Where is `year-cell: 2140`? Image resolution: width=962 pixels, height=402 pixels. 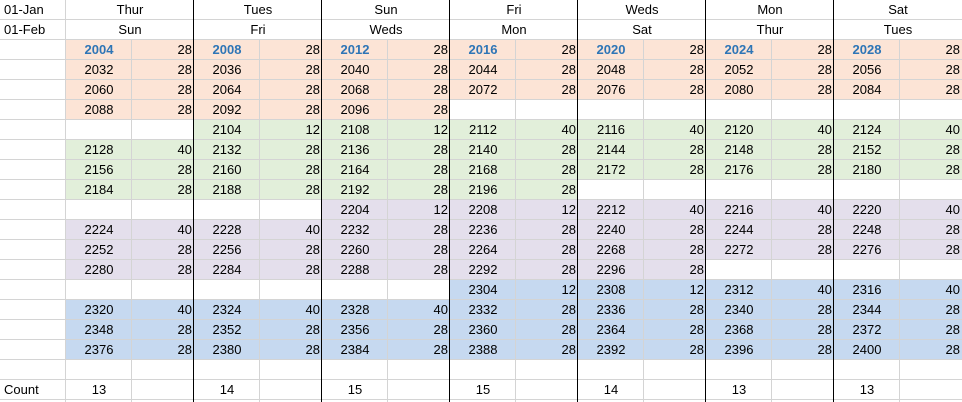 year-cell: 2140 is located at coordinates (483, 149).